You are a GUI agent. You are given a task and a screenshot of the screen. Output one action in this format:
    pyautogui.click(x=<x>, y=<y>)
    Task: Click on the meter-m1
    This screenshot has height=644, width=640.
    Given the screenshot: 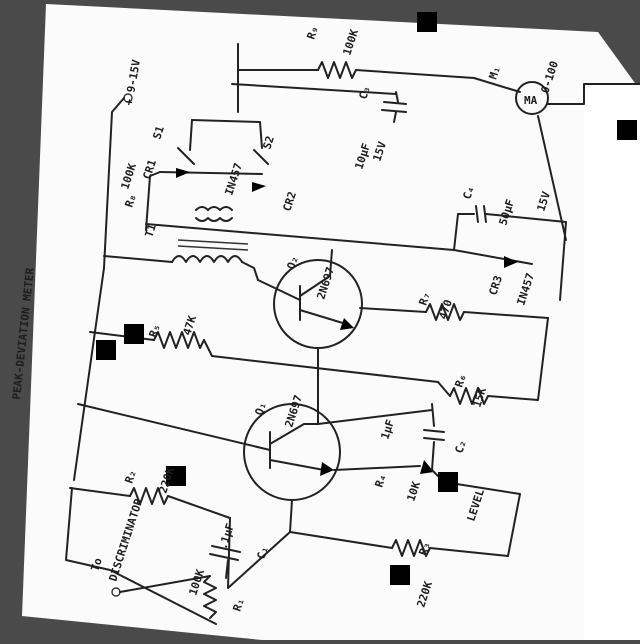 What is the action you would take?
    pyautogui.click(x=532, y=98)
    